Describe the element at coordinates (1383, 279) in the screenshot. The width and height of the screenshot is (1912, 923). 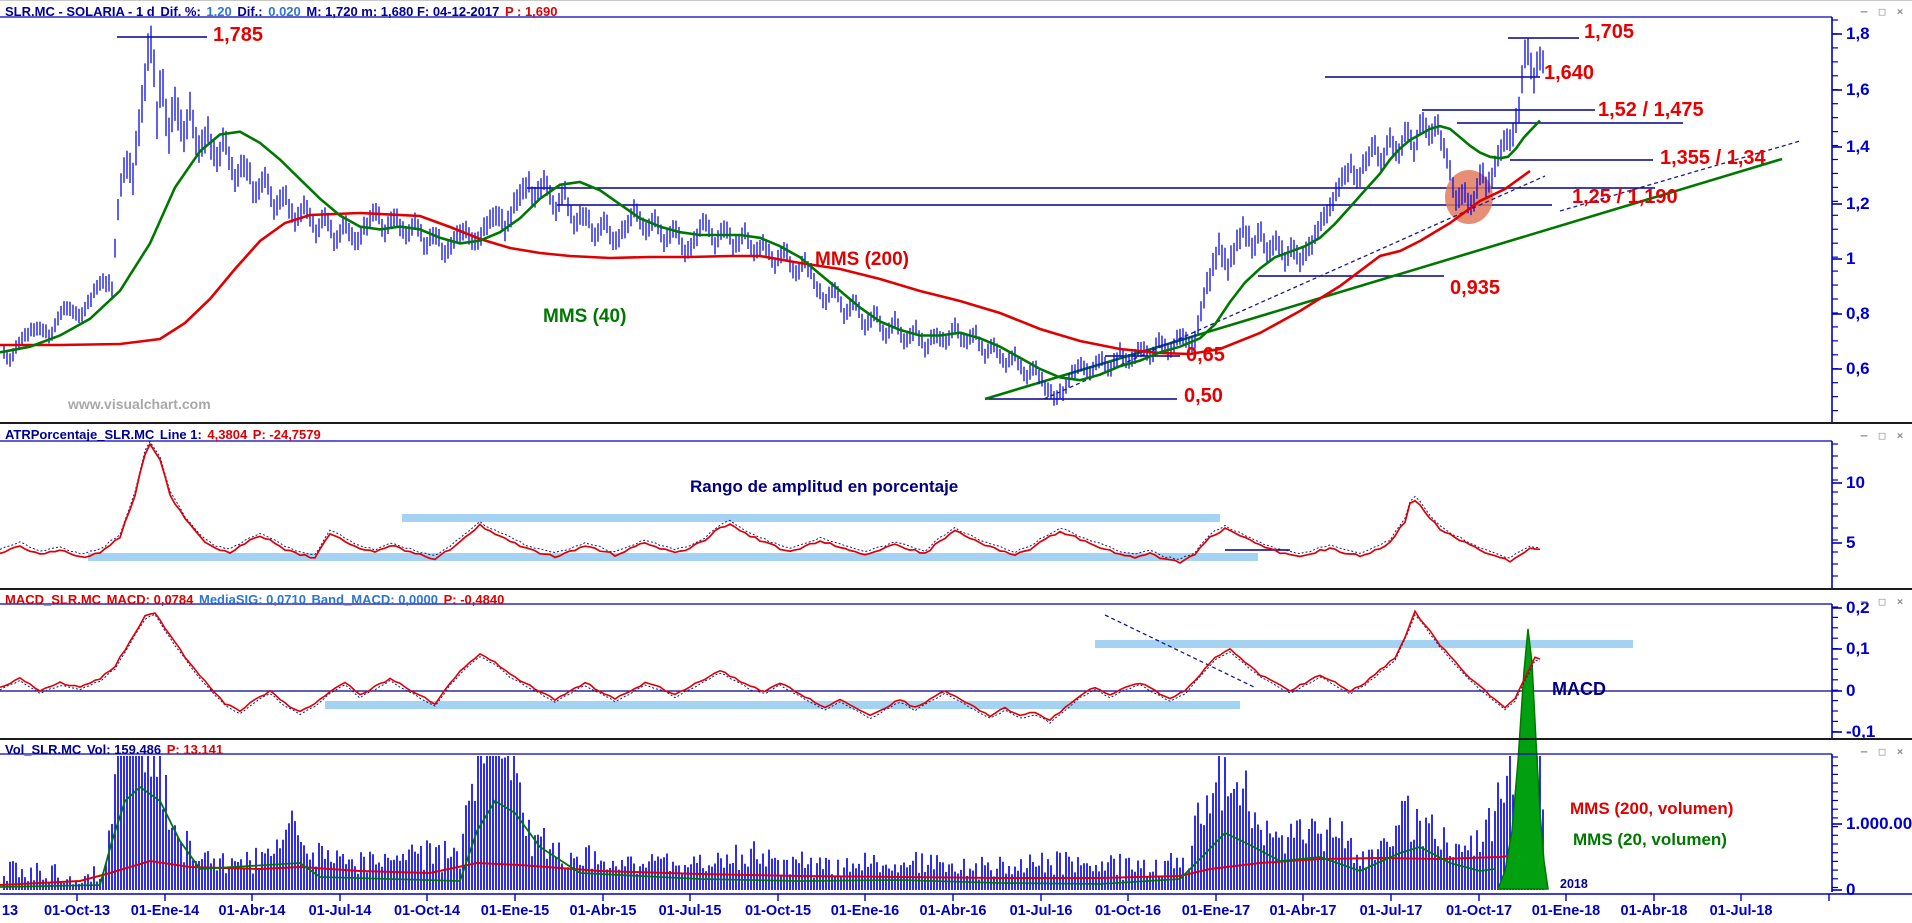
I see `green-trendline` at that location.